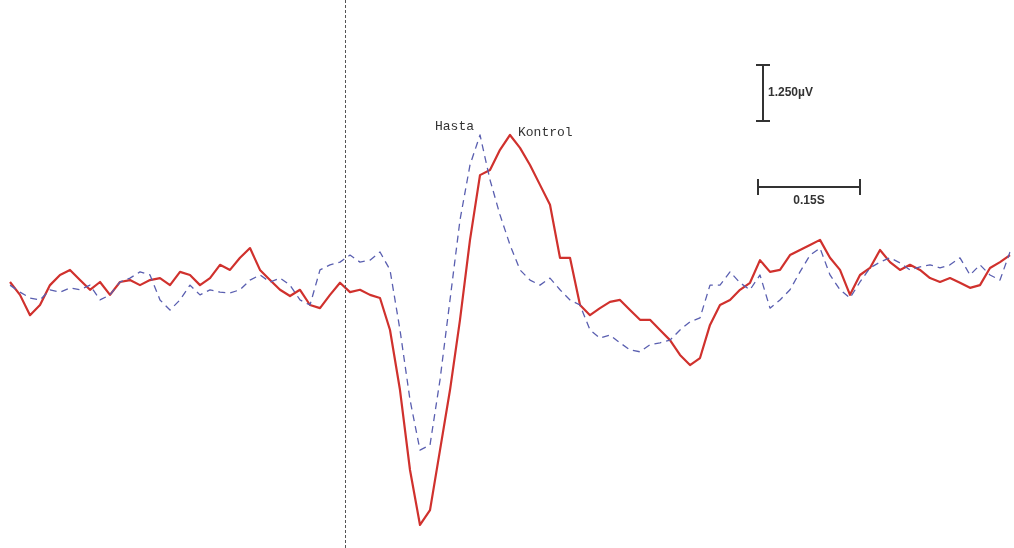 The width and height of the screenshot is (1014, 548). I want to click on series-label: Kontrol, so click(545, 132).